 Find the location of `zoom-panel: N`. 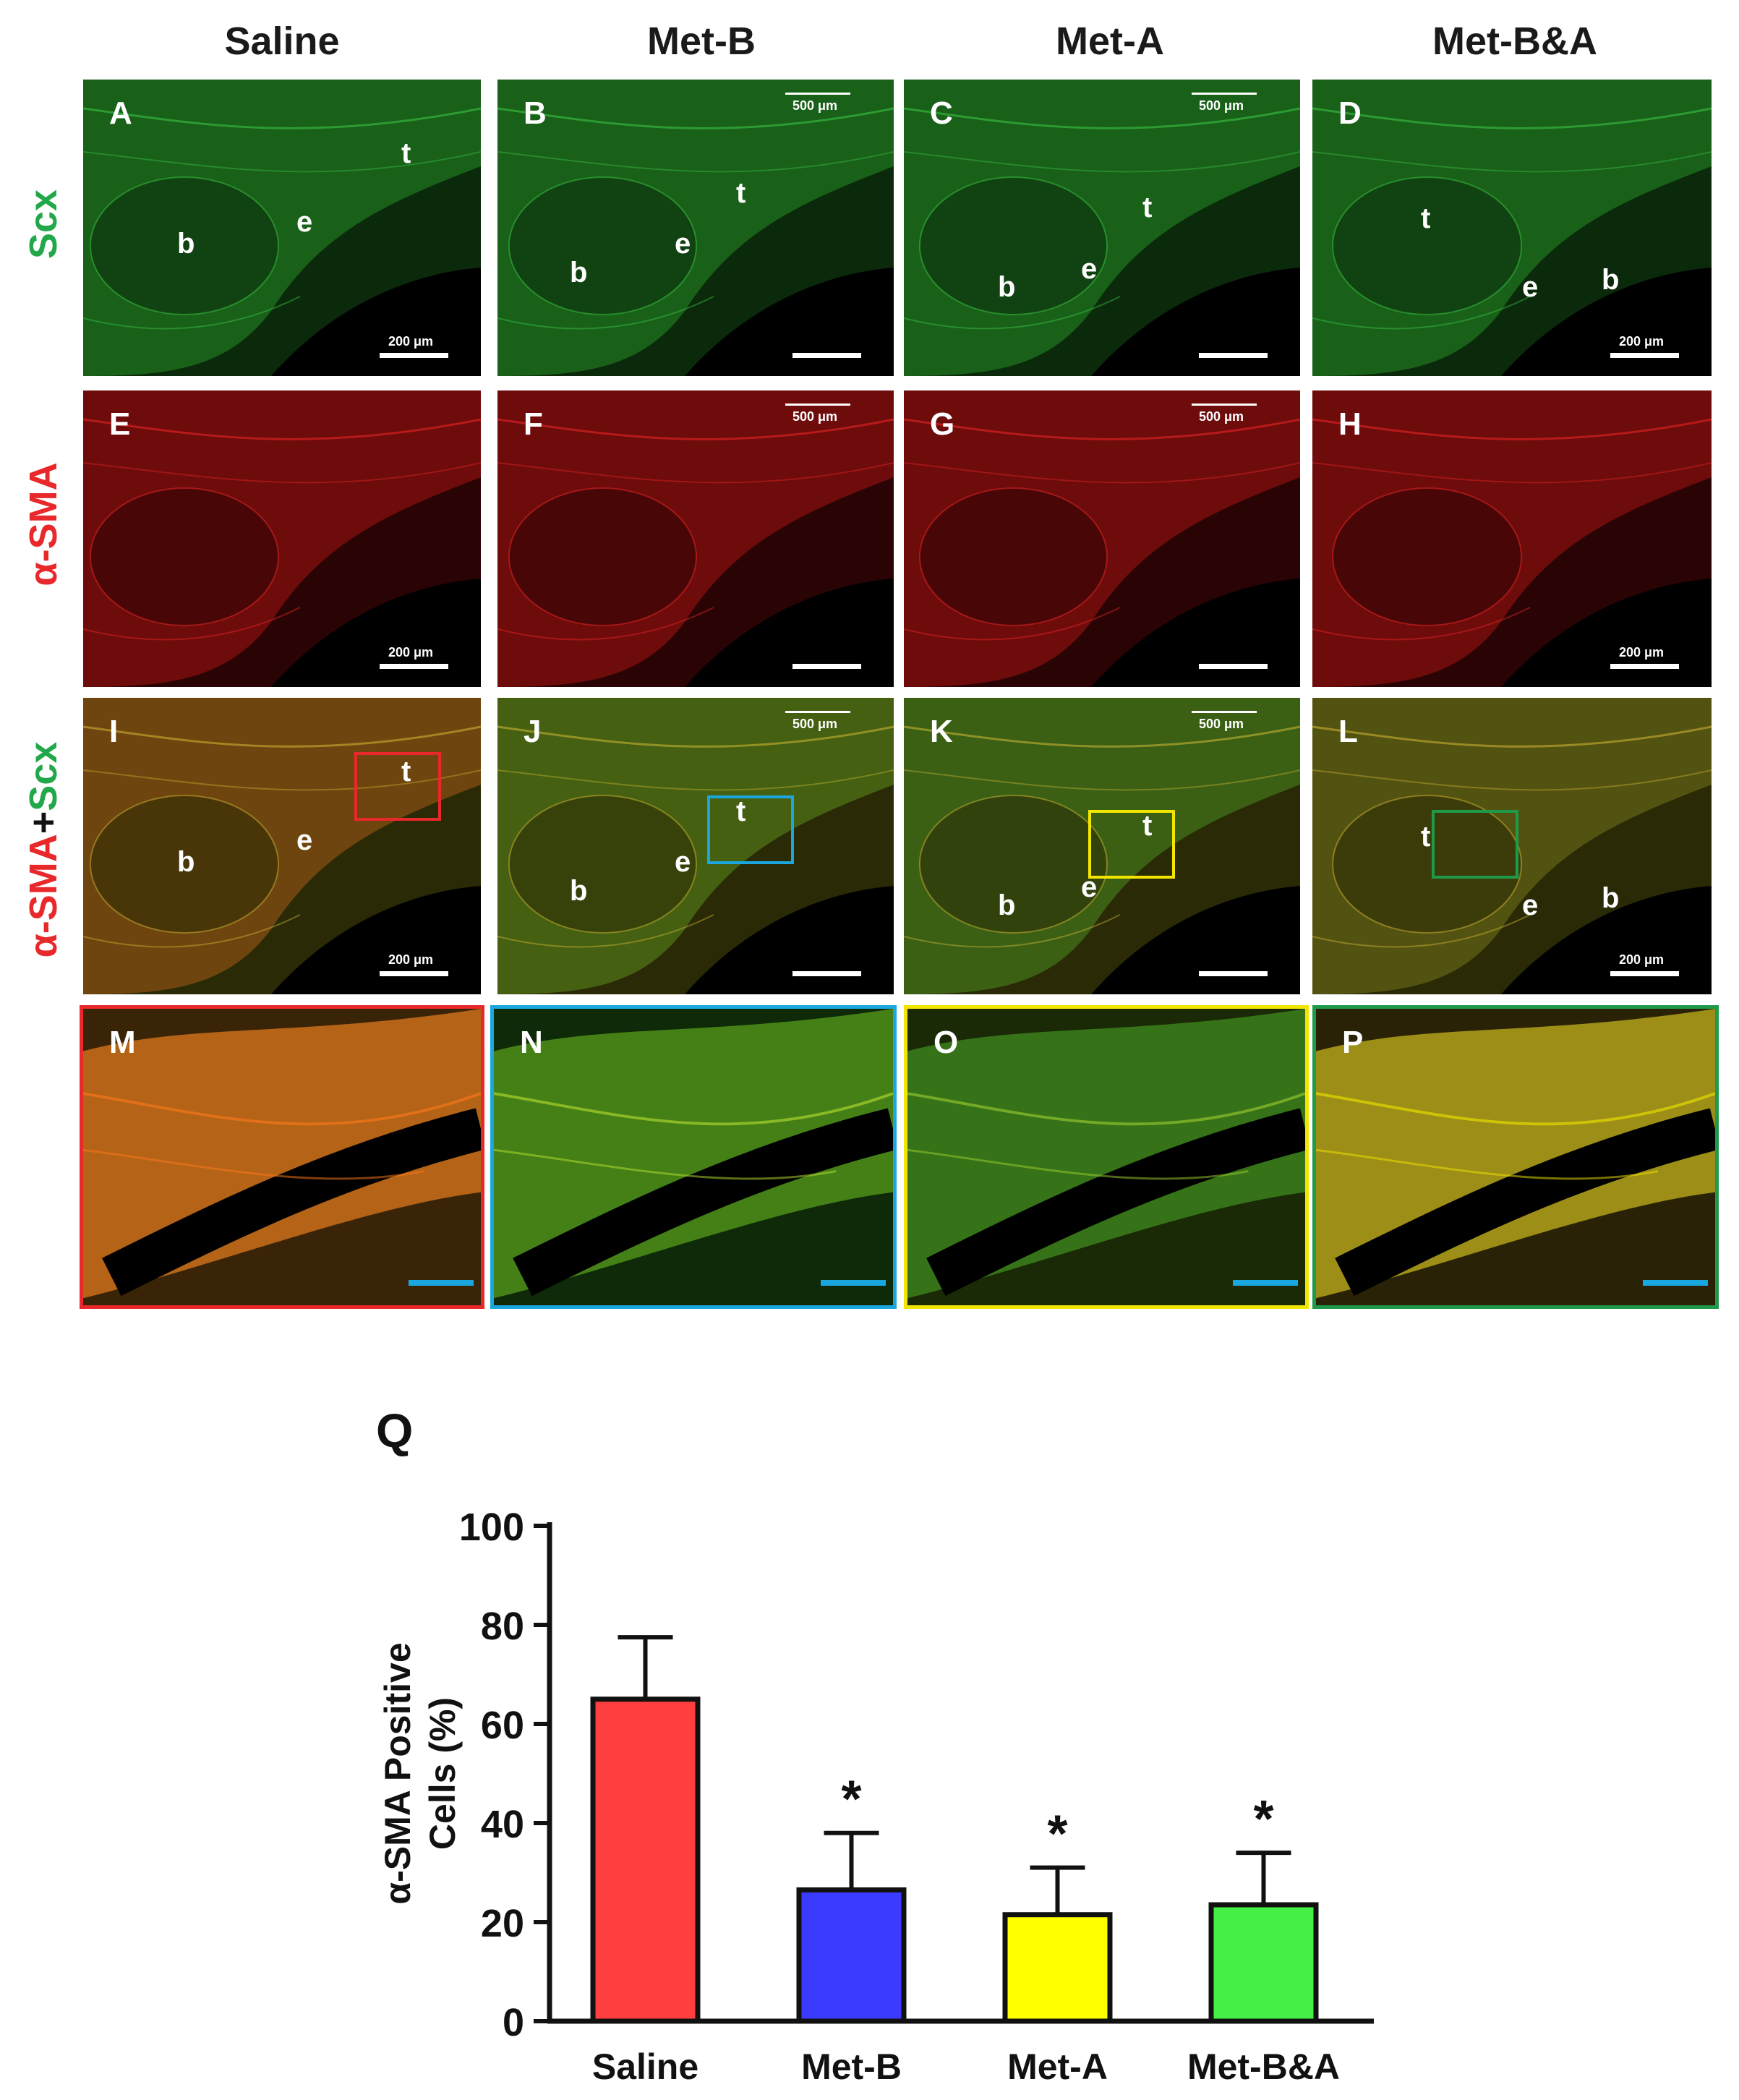

zoom-panel: N is located at coordinates (693, 1157).